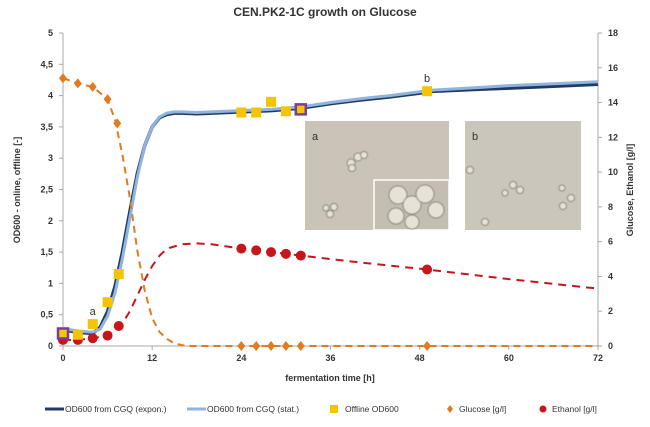  Describe the element at coordinates (50, 221) in the screenshot. I see `y-tick-label: 2` at that location.